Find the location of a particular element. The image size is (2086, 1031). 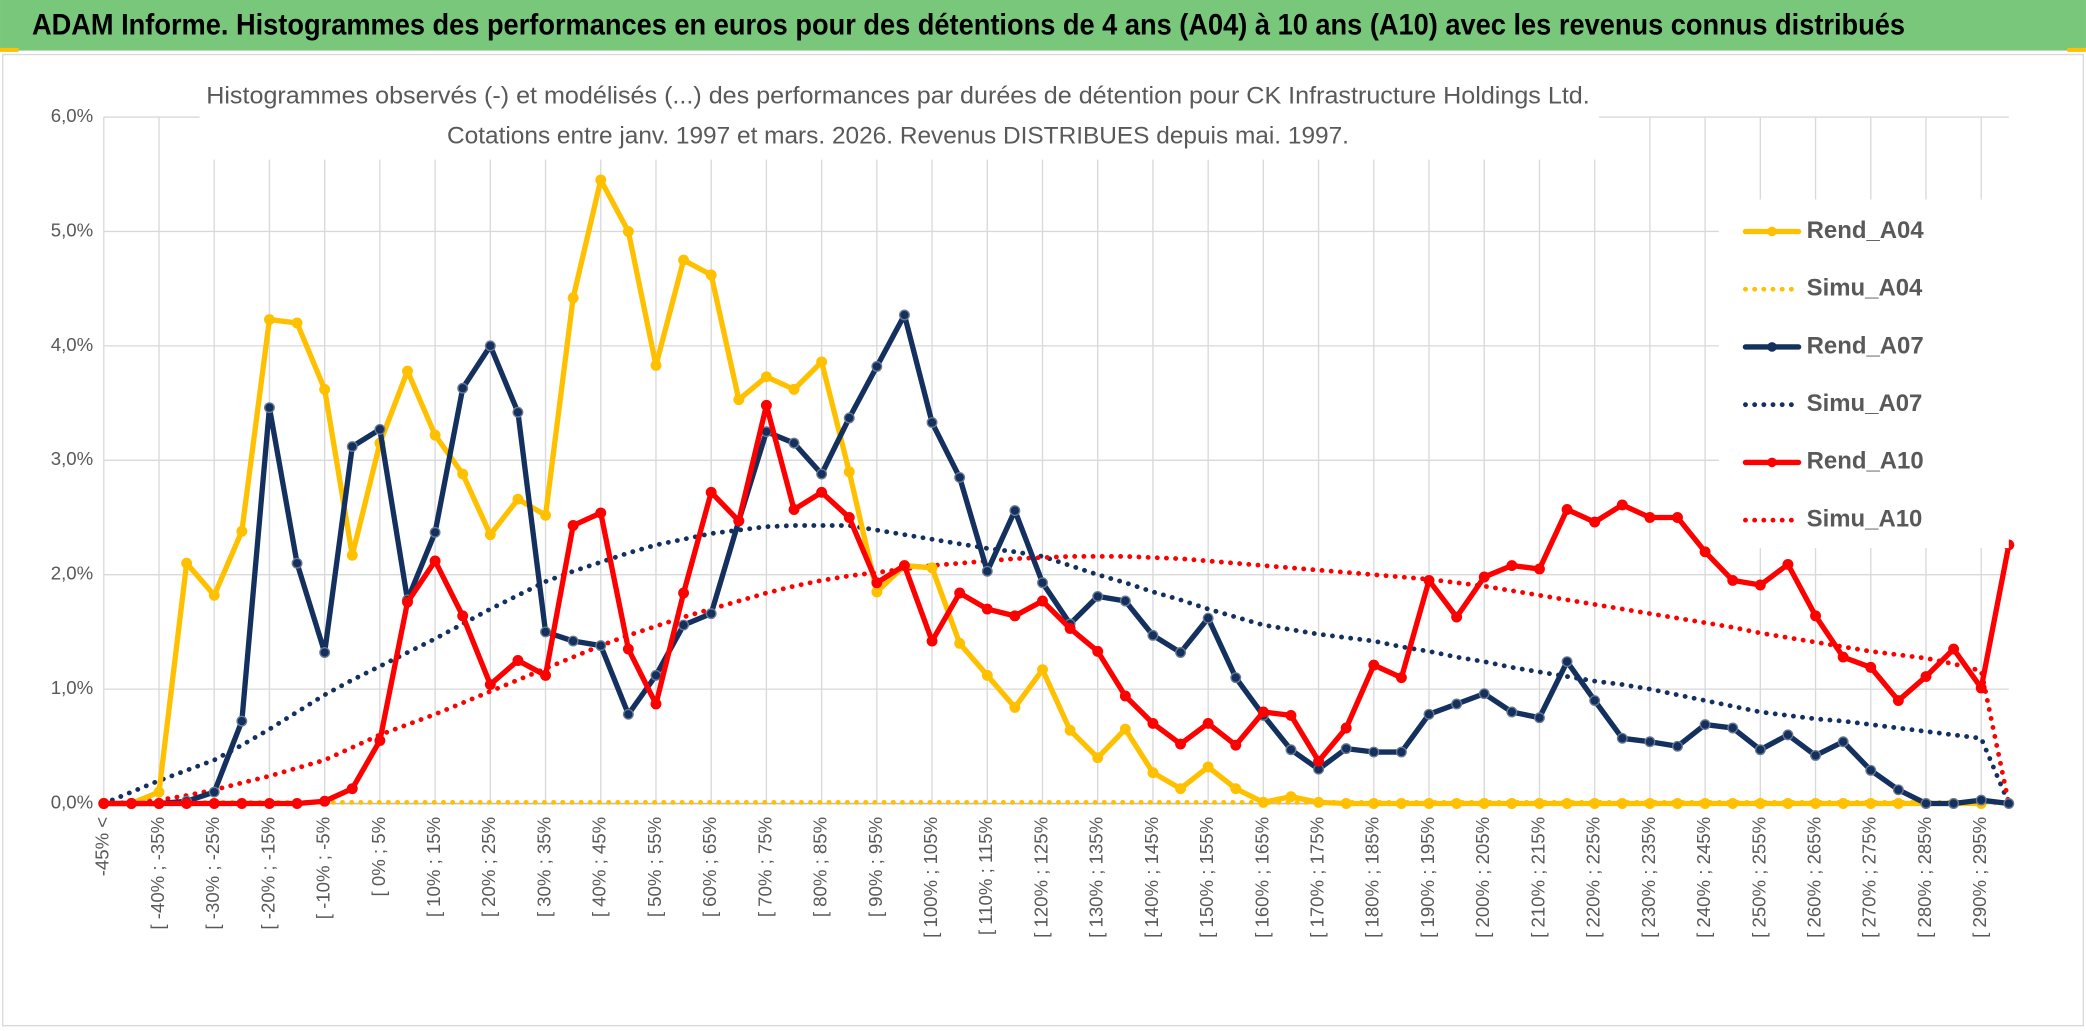

y-tick-label: 0,0% is located at coordinates (72, 801).